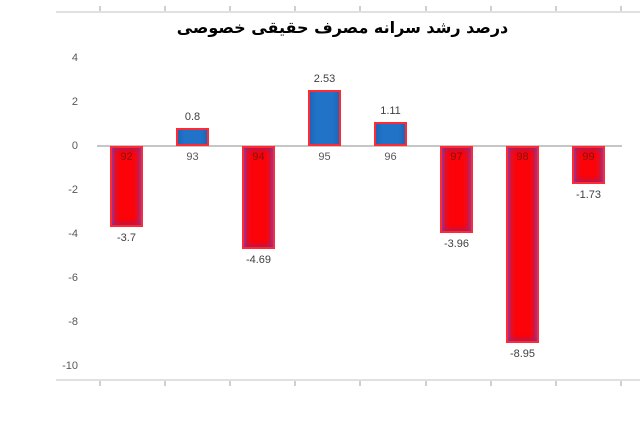 The image size is (640, 427). Describe the element at coordinates (126, 157) in the screenshot. I see `bar-category-label: 92` at that location.